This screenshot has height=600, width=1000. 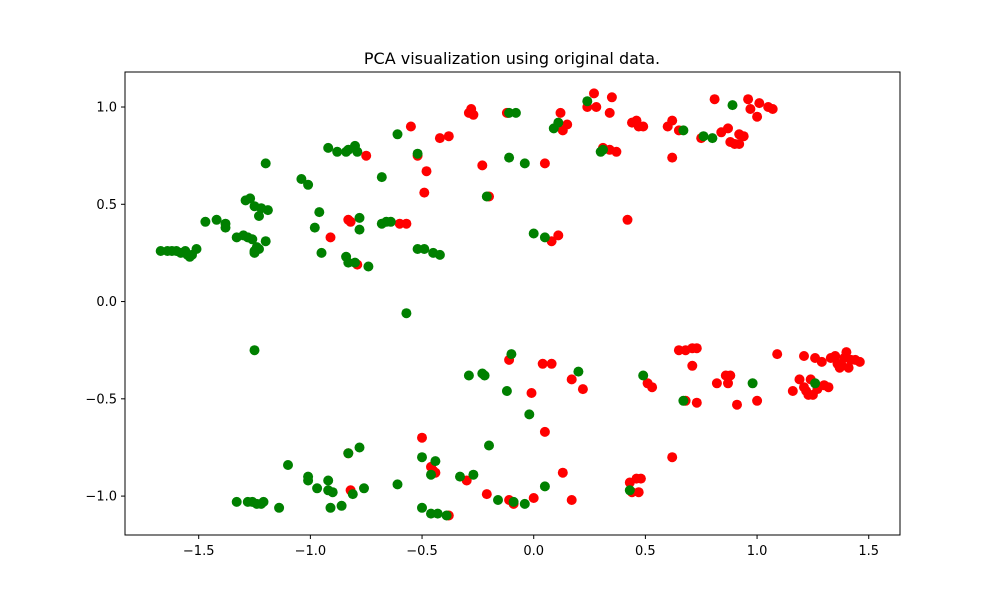 What do you see at coordinates (422, 551) in the screenshot?
I see `x-tick-label: −0.5` at bounding box center [422, 551].